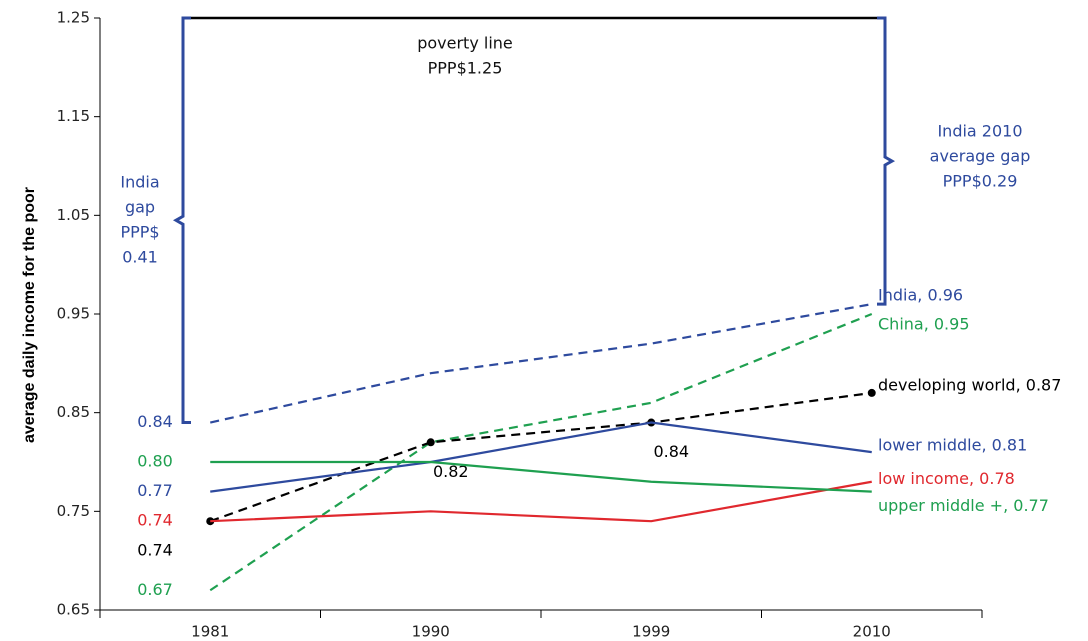 The width and height of the screenshot is (1088, 641). I want to click on value-label: 0.80, so click(155, 461).